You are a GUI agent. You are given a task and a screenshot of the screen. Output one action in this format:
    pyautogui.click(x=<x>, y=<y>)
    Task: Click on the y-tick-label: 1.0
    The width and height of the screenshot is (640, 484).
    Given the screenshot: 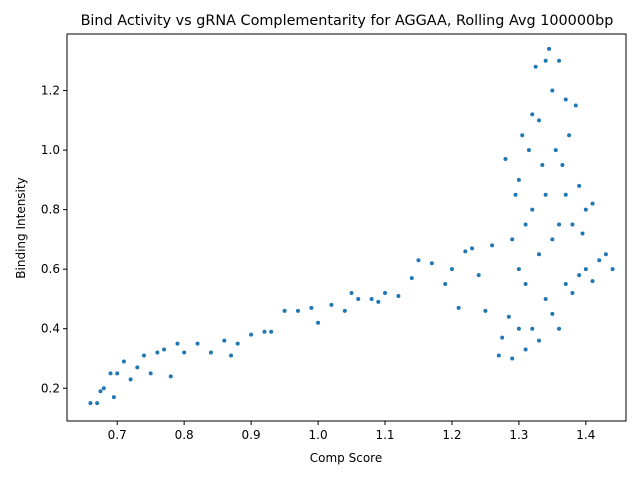 What is the action you would take?
    pyautogui.click(x=50, y=150)
    